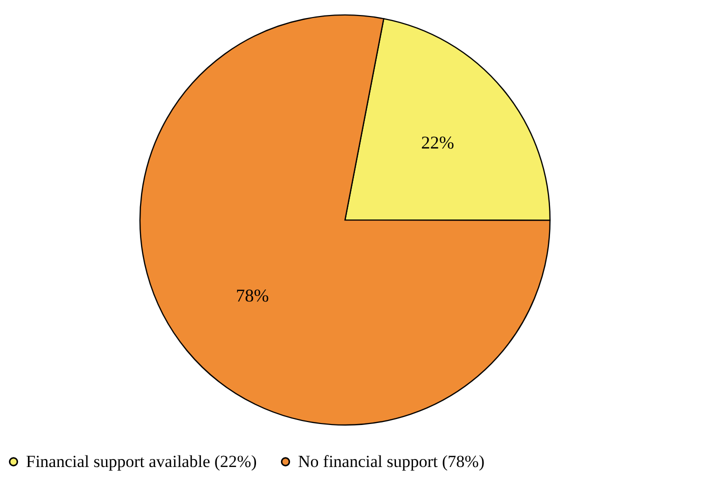 This screenshot has width=722, height=500. I want to click on legend-label: No financial support (78%), so click(391, 461).